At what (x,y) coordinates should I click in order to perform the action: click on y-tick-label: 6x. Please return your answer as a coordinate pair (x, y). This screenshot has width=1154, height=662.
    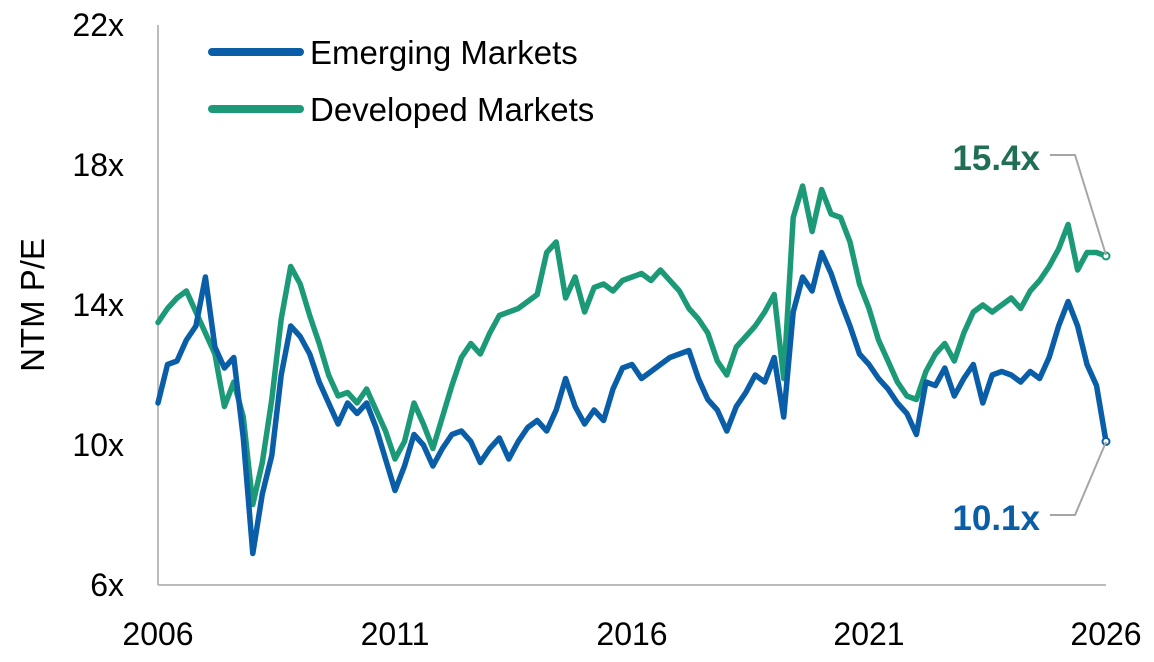
    Looking at the image, I should click on (107, 585).